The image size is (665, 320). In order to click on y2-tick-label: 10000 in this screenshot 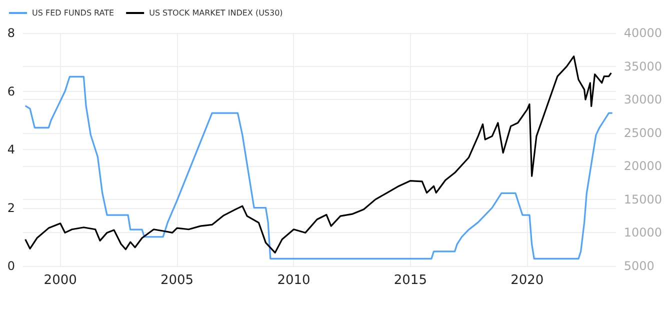, I will do `click(643, 233)`.